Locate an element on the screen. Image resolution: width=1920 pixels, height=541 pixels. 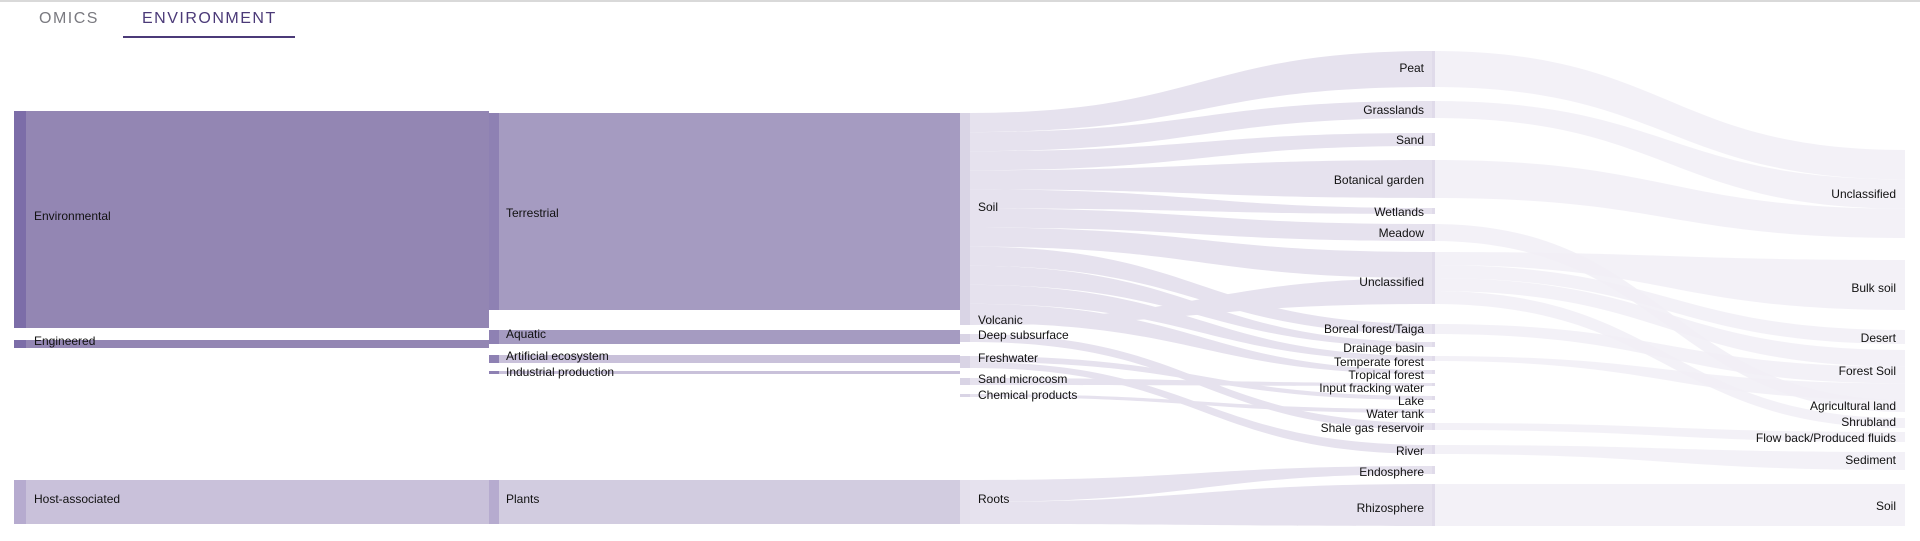
node-label-aquatic: Aquatic is located at coordinates (526, 334).